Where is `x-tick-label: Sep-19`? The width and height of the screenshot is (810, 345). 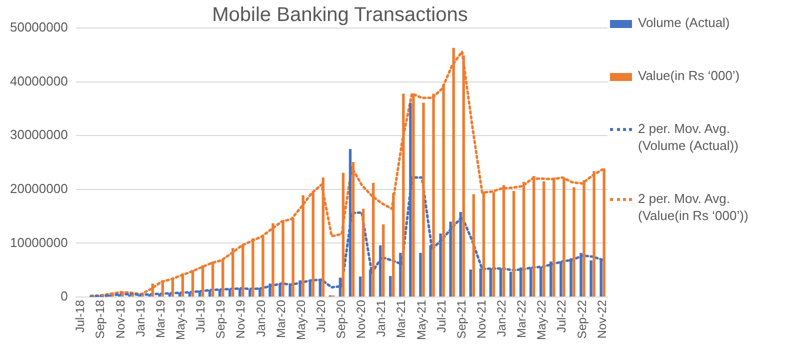
x-tick-label: Sep-19 is located at coordinates (221, 319).